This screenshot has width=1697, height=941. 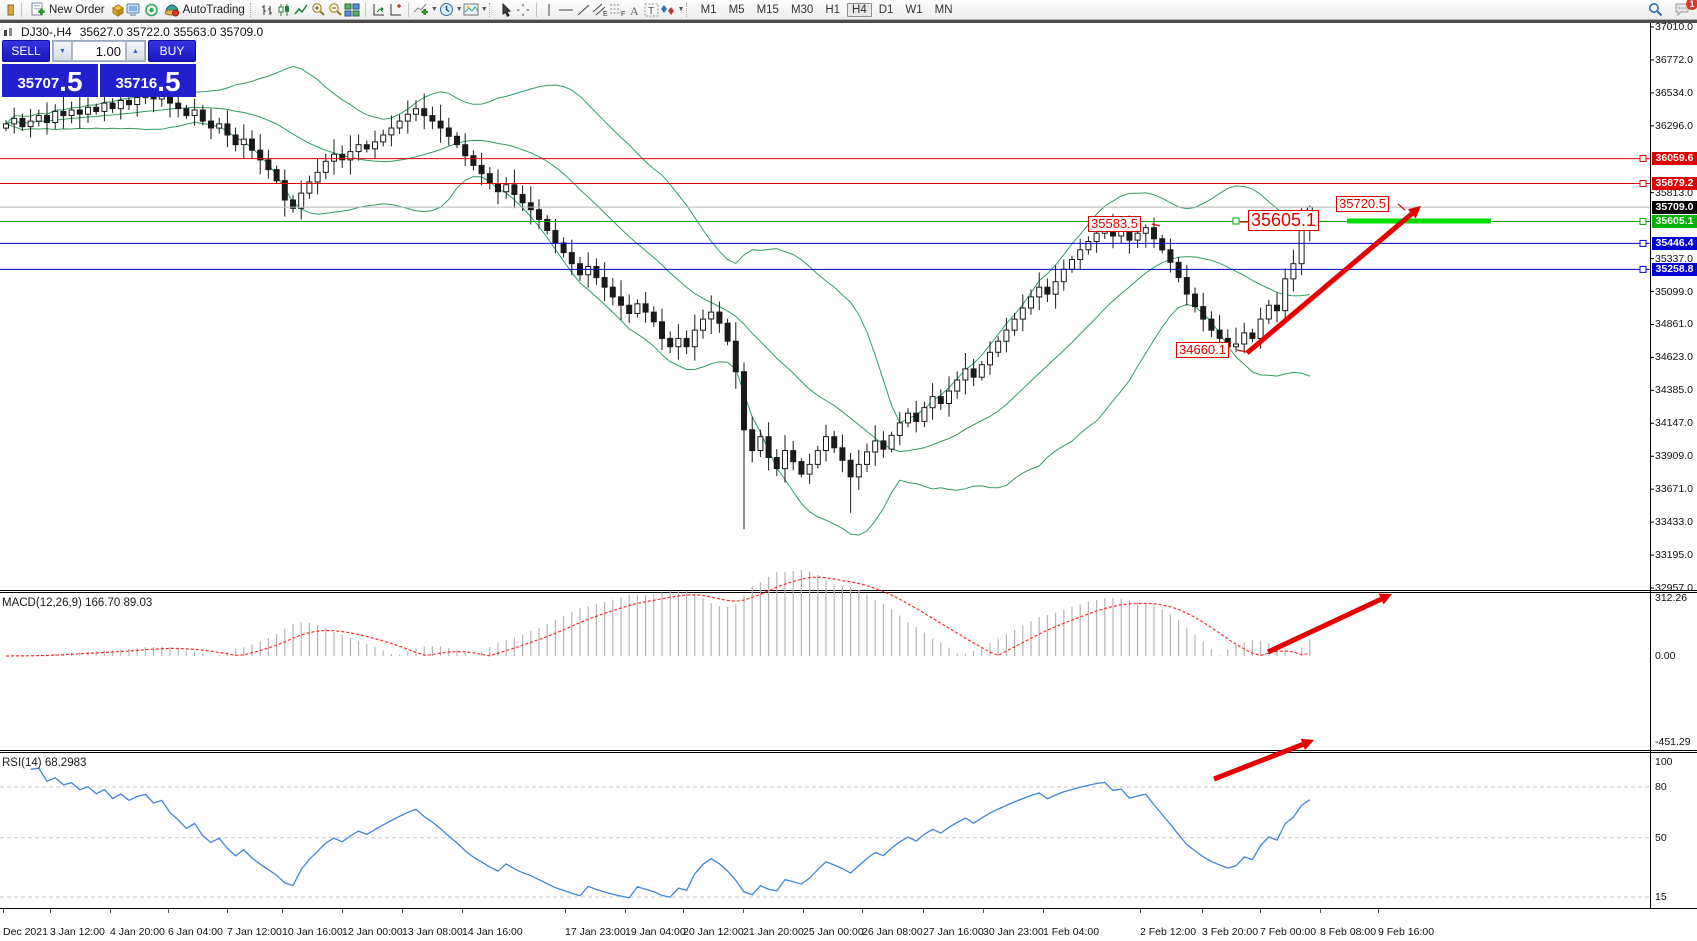 I want to click on horizontal-line-icon, so click(x=566, y=10).